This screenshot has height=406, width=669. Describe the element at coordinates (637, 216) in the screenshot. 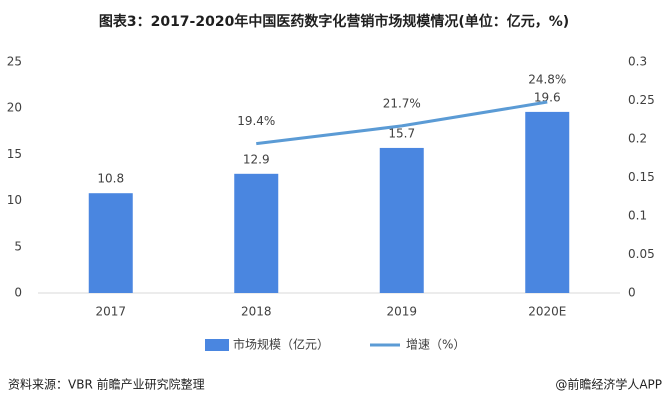

I see `y2-tick-label: 0.1` at that location.